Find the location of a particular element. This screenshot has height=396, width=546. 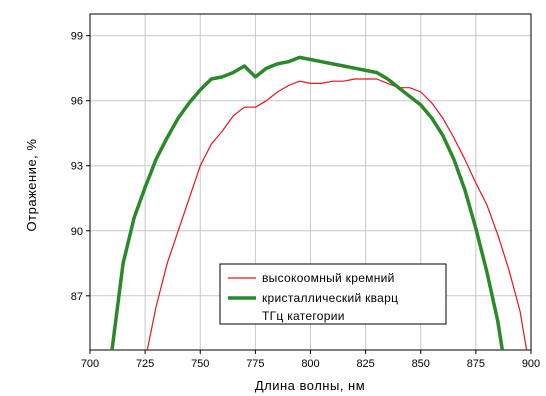

y-tick-label: 87 is located at coordinates (77, 297).